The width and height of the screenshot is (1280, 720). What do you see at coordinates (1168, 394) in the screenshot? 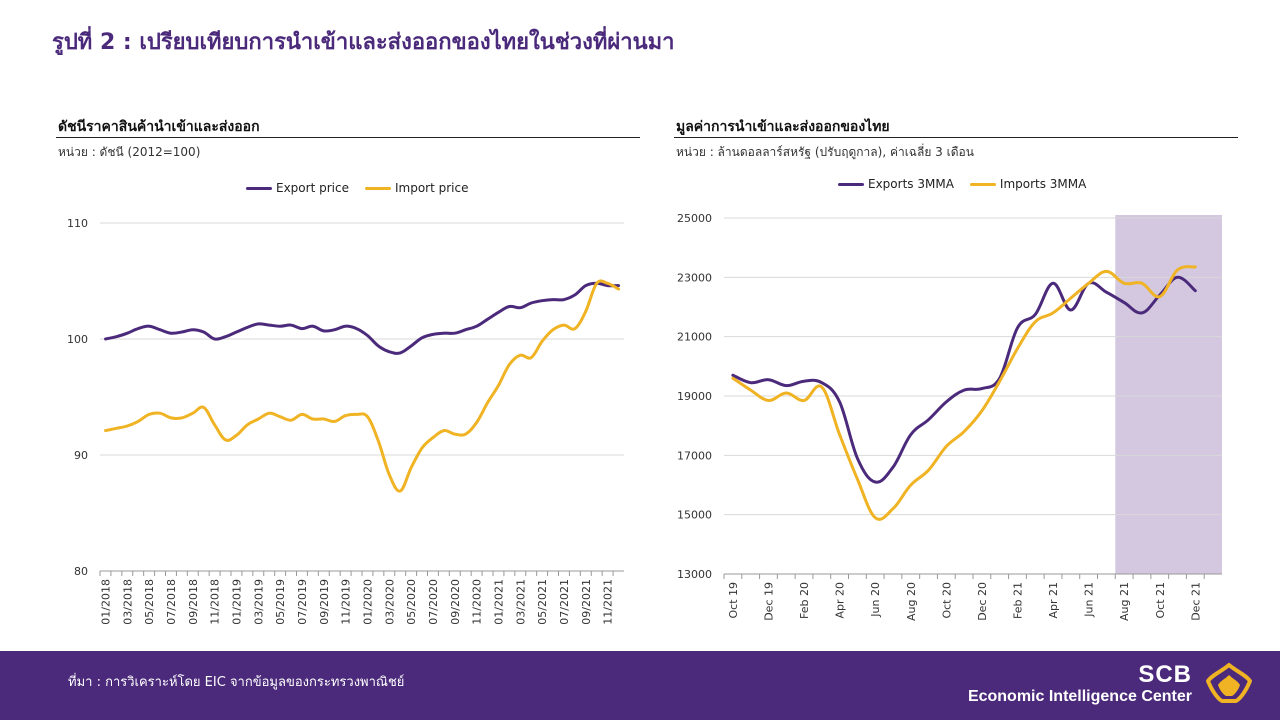
I see `right-chart-forecast-shade` at bounding box center [1168, 394].